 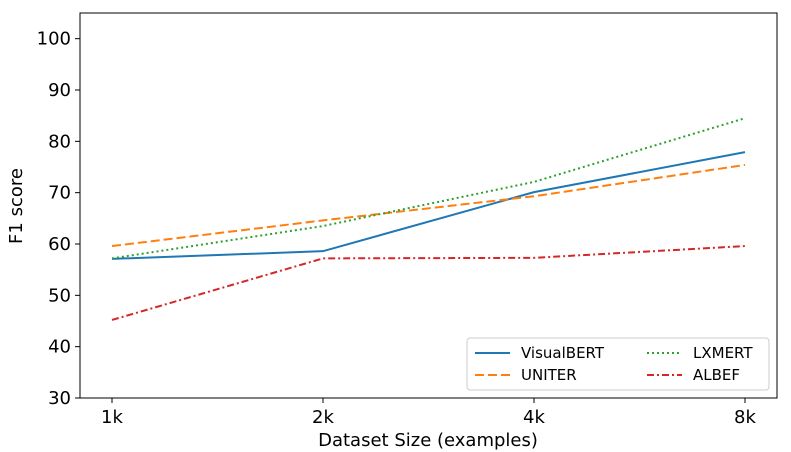 I want to click on legend: VisualBERT UNITER LXMERT ALBEF, so click(x=618, y=364).